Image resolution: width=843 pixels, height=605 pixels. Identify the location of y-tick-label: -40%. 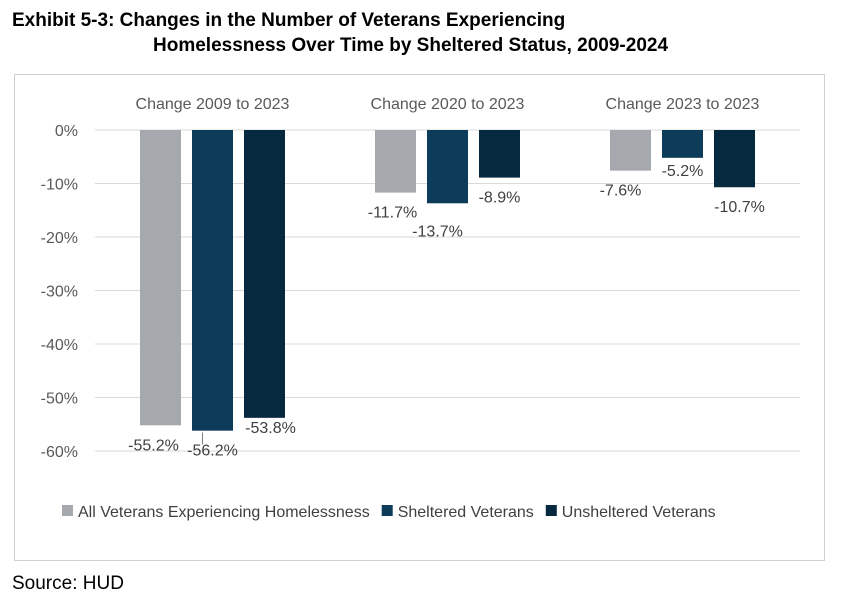
(59, 345).